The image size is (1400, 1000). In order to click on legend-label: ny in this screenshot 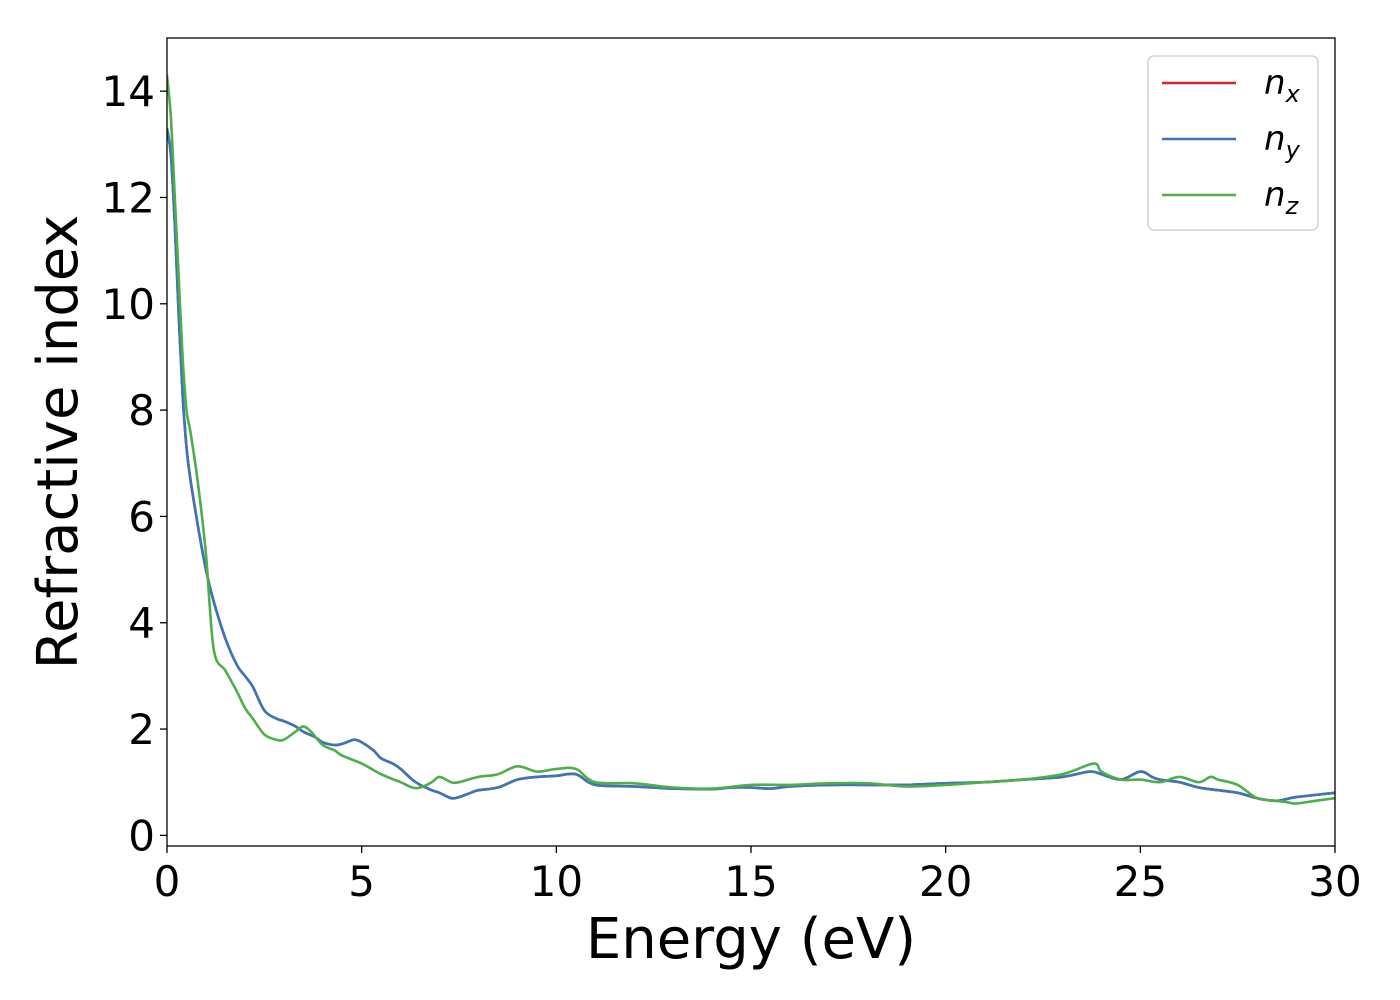, I will do `click(1282, 141)`.